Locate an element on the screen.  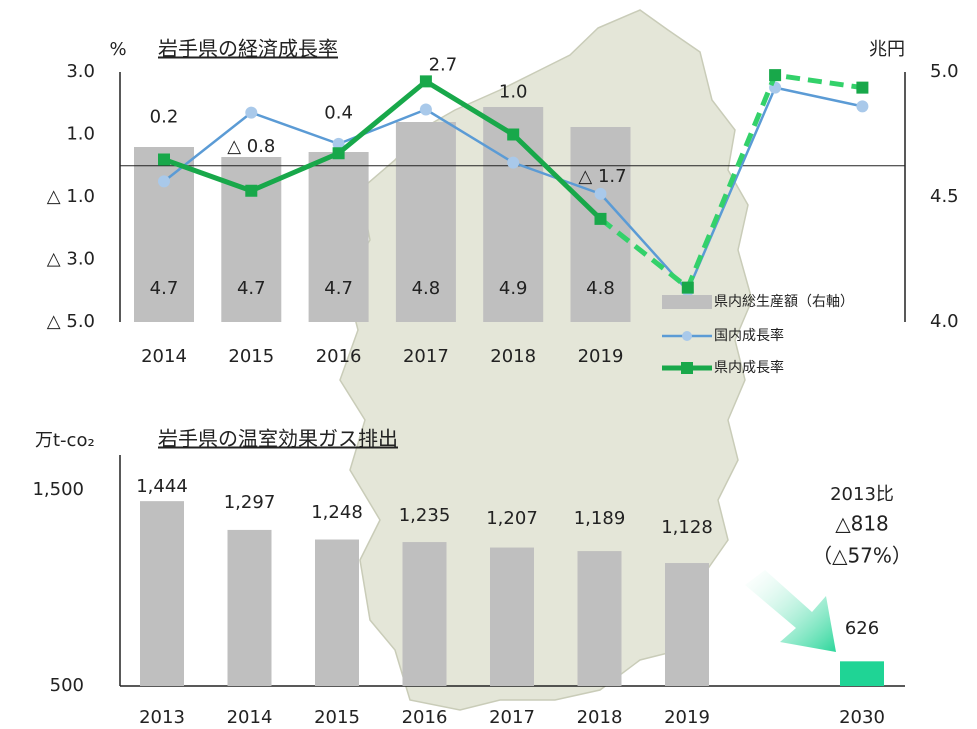
y2-axis-label: 兆円 is located at coordinates (887, 49).